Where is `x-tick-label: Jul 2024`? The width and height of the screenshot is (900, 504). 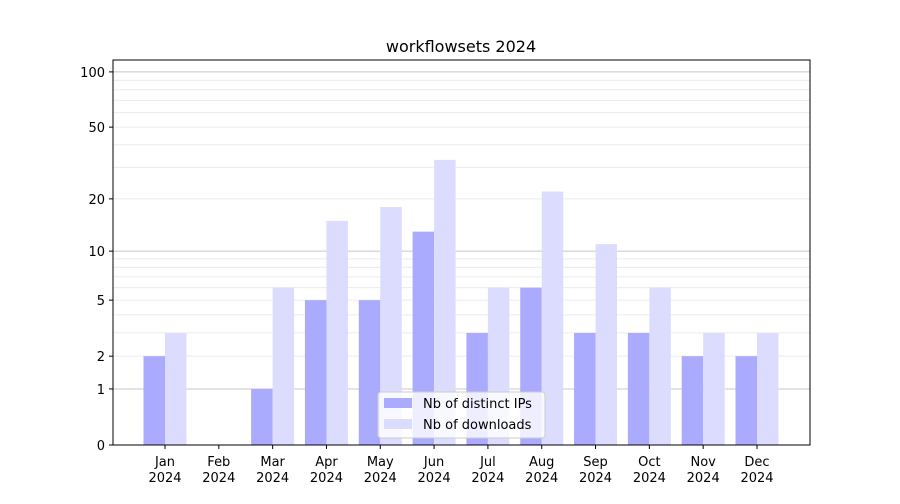
x-tick-label: Jul 2024 is located at coordinates (487, 470).